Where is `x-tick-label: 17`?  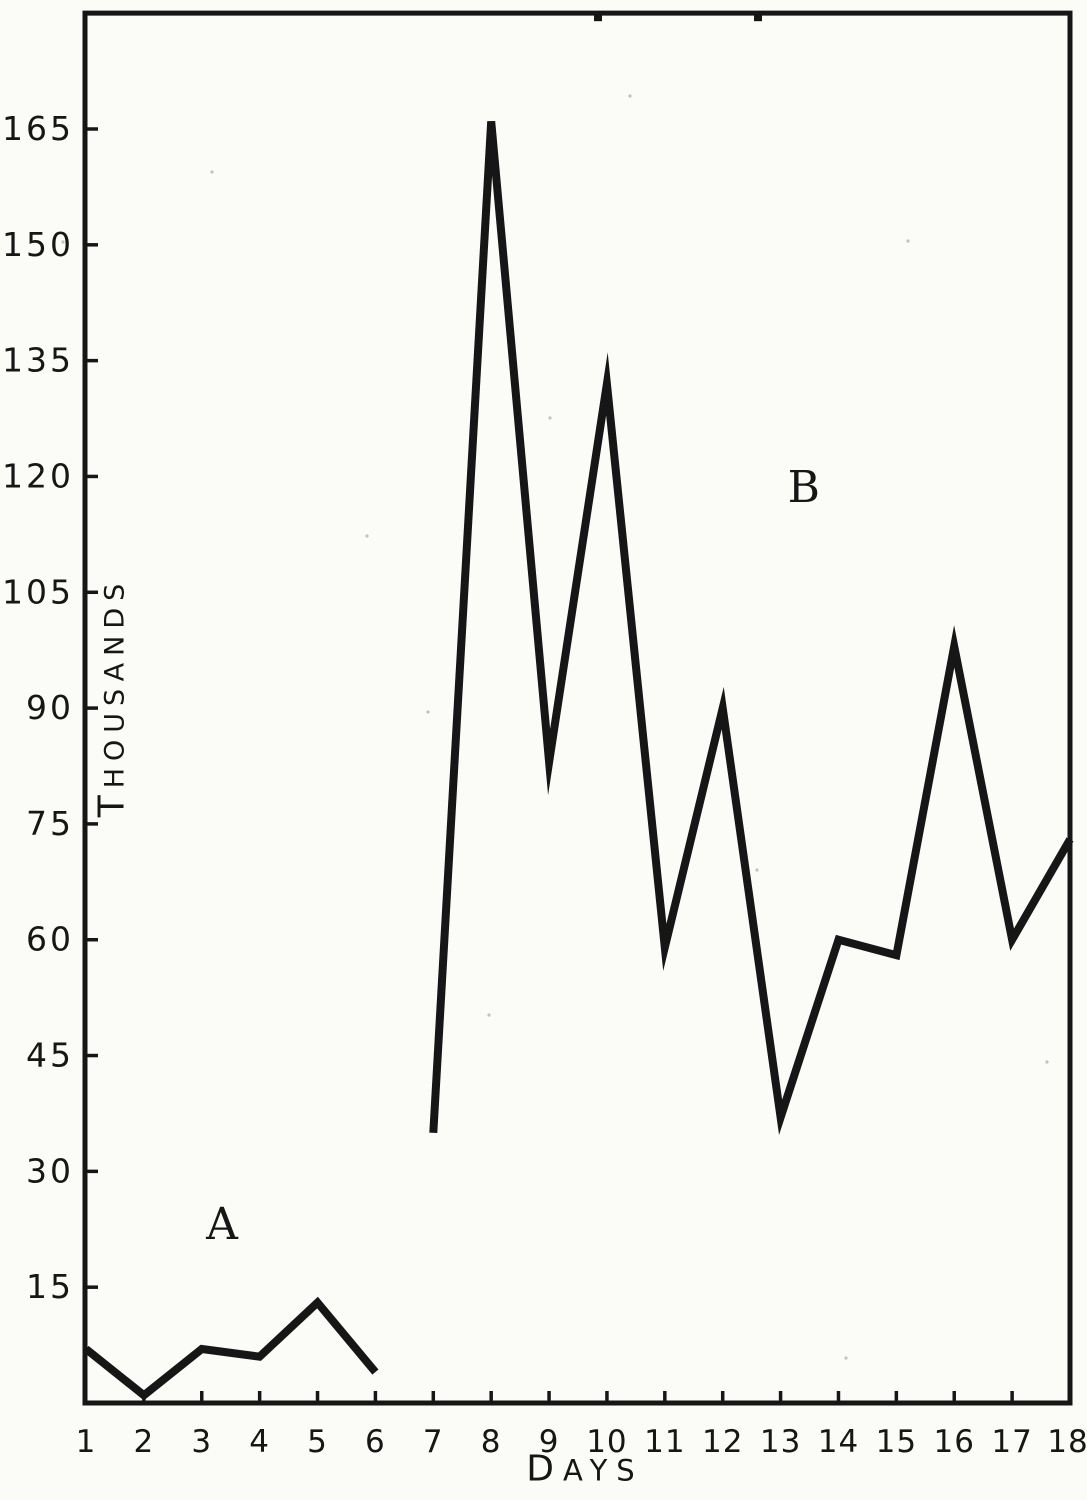 x-tick-label: 17 is located at coordinates (1011, 1442).